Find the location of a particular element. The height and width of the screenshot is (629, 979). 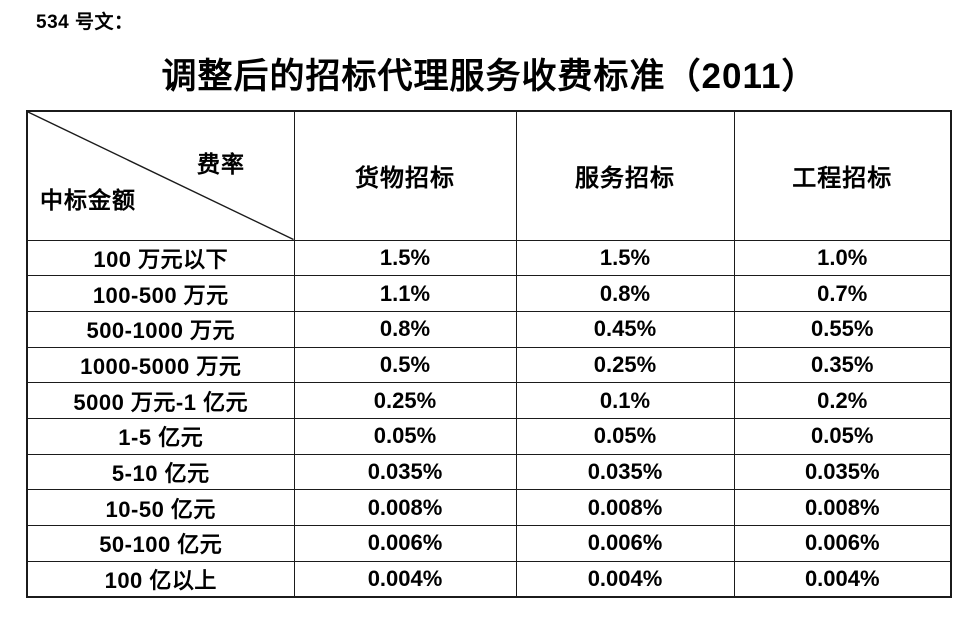

engineering-rate-cell: 0.008% is located at coordinates (842, 507).